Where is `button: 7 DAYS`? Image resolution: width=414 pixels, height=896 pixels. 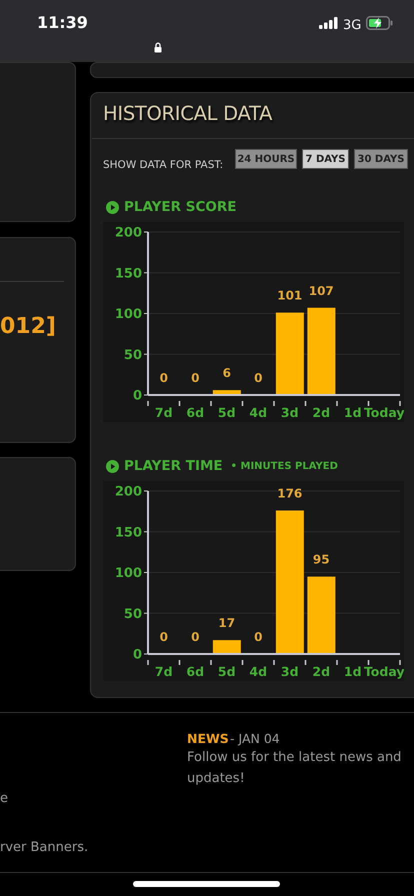 button: 7 DAYS is located at coordinates (325, 159).